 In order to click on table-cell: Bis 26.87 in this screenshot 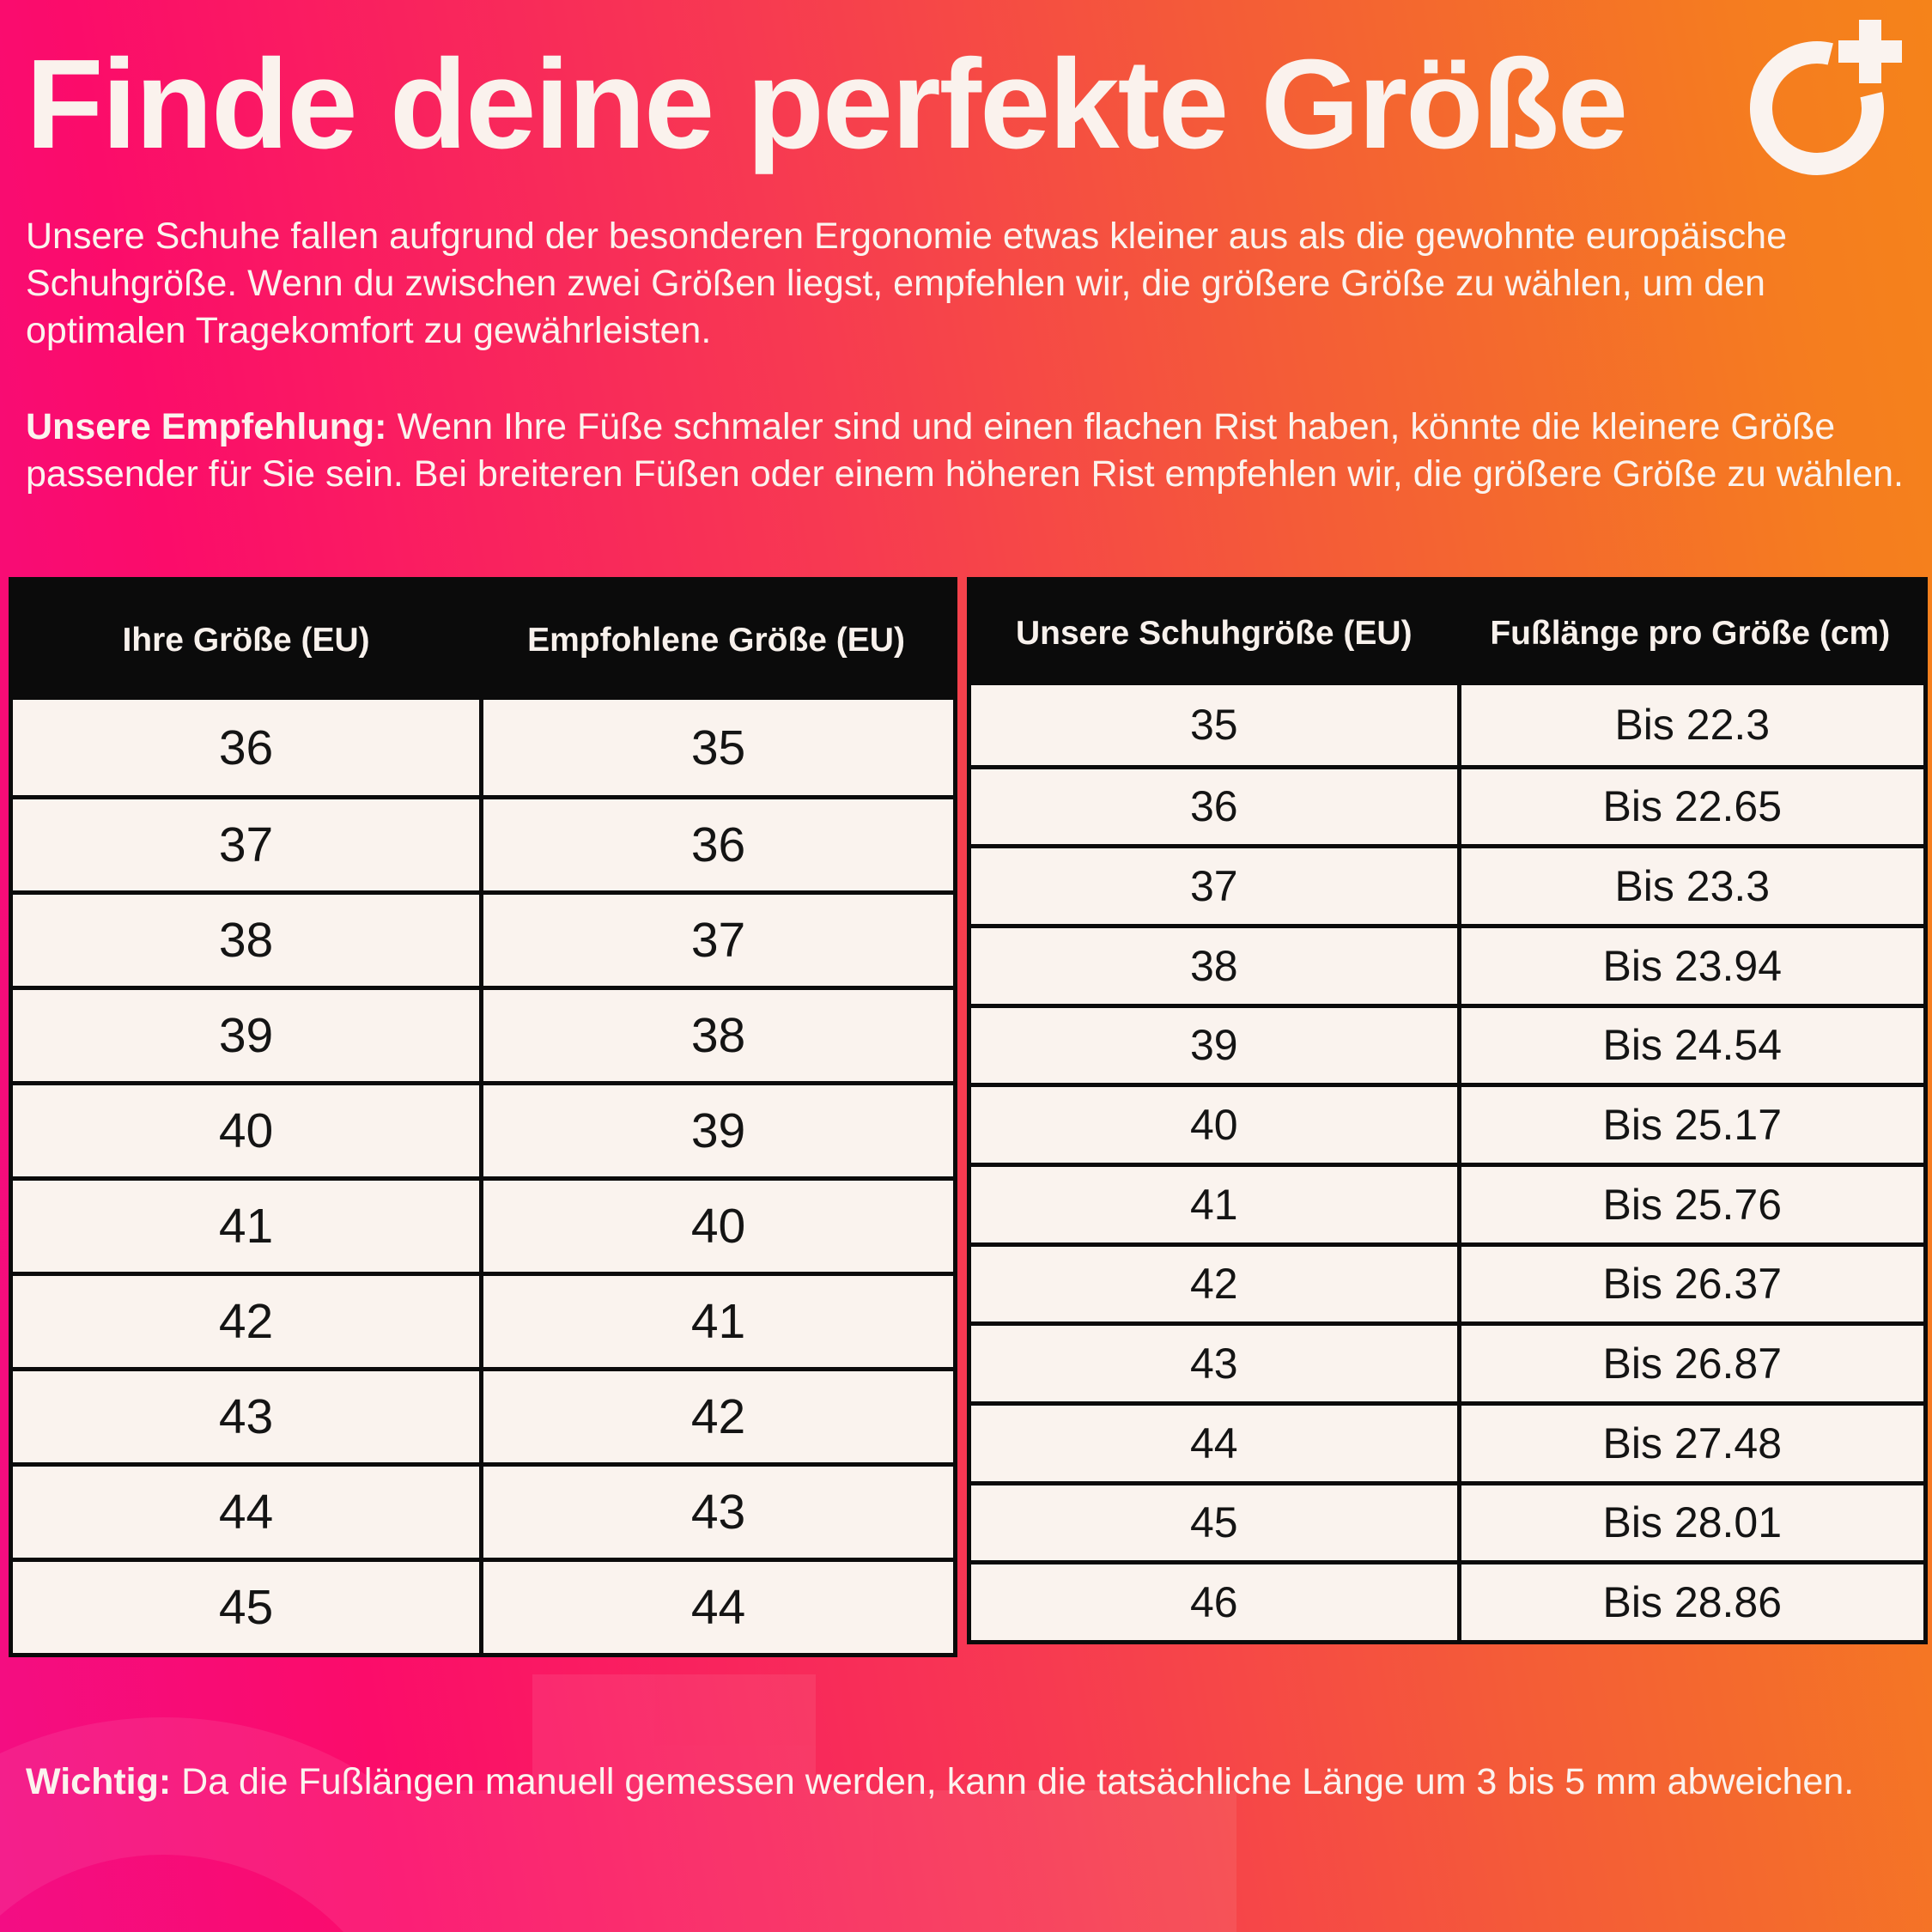, I will do `click(1689, 1363)`.